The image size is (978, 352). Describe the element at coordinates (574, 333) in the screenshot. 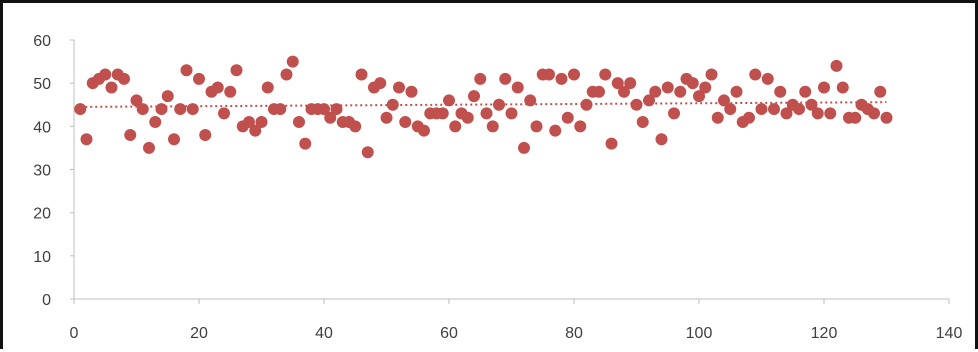

I see `x-tick-label: 80` at that location.